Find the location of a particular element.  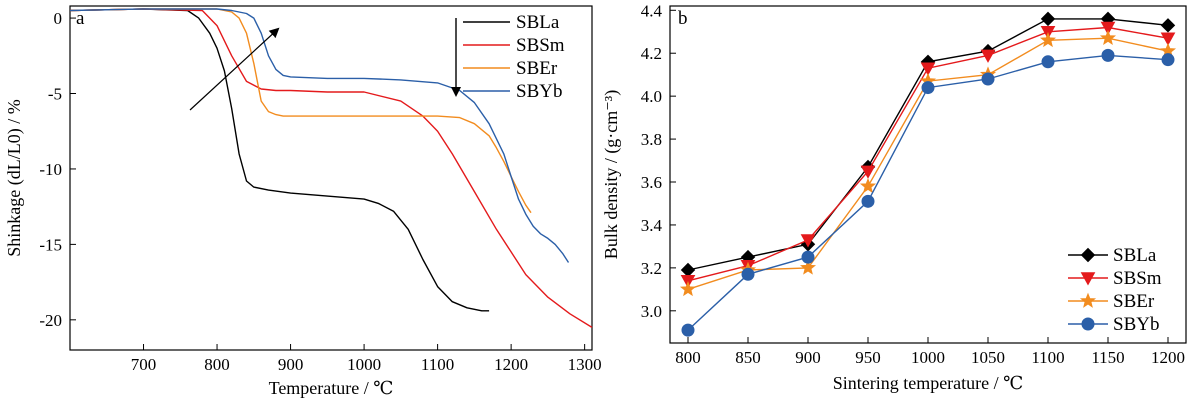

x-tick-label: 700 is located at coordinates (144, 364).